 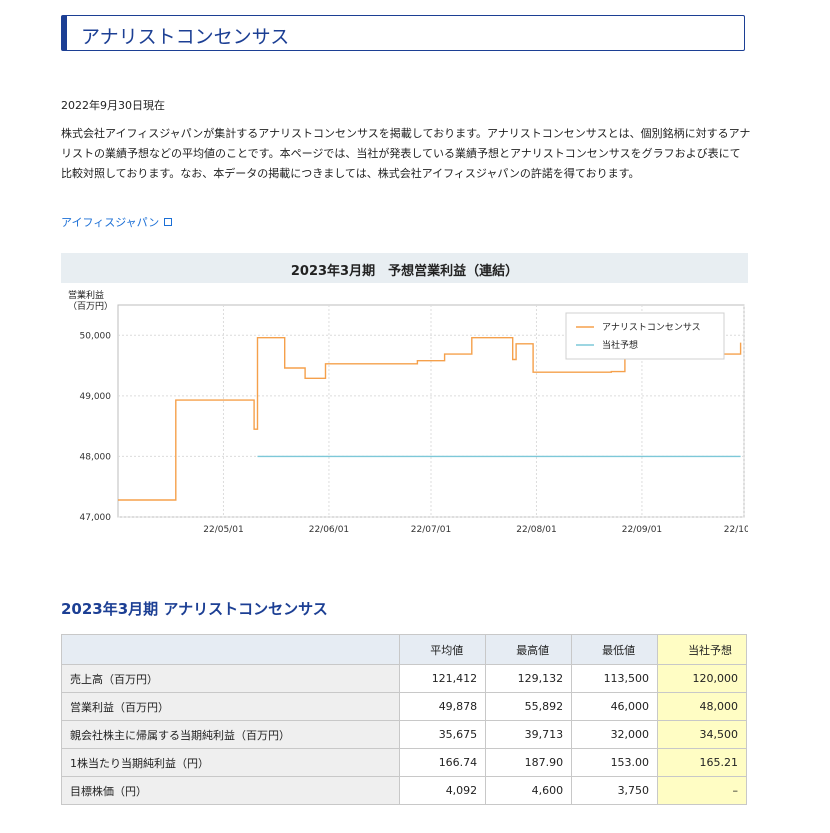 What do you see at coordinates (168, 222) in the screenshot?
I see `external-link-icon` at bounding box center [168, 222].